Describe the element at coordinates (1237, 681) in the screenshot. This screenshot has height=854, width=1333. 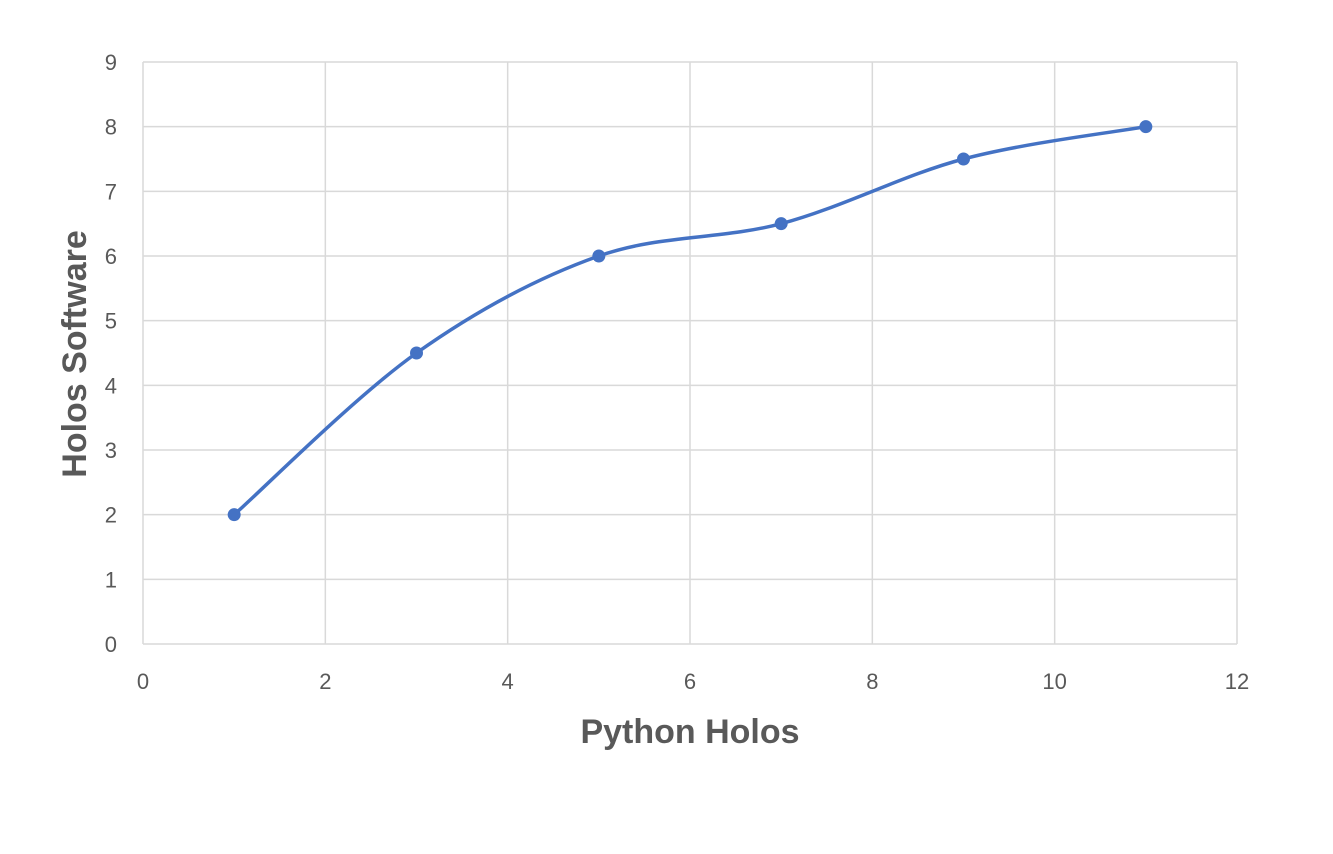
I see `x-tick-label: 12` at that location.